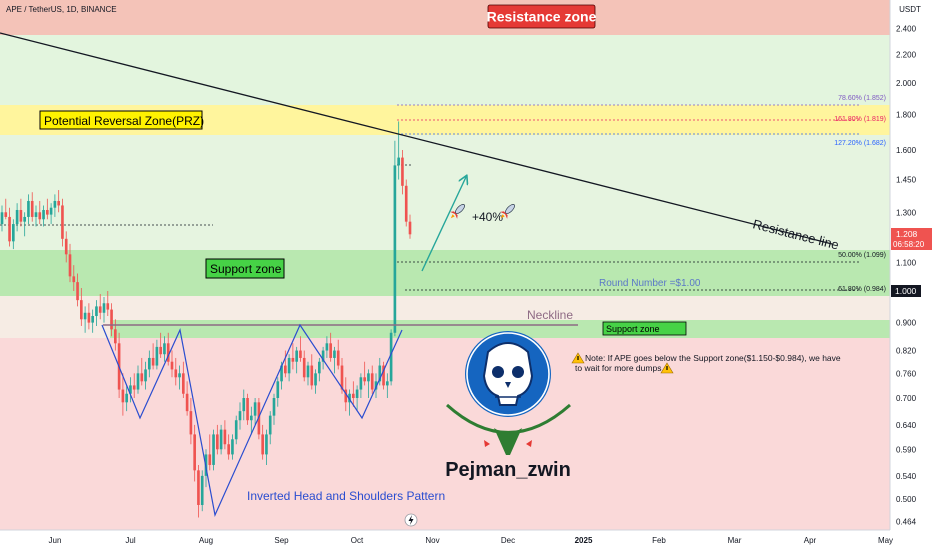  I want to click on resistance-zone-text: Resistance zone, so click(542, 17).